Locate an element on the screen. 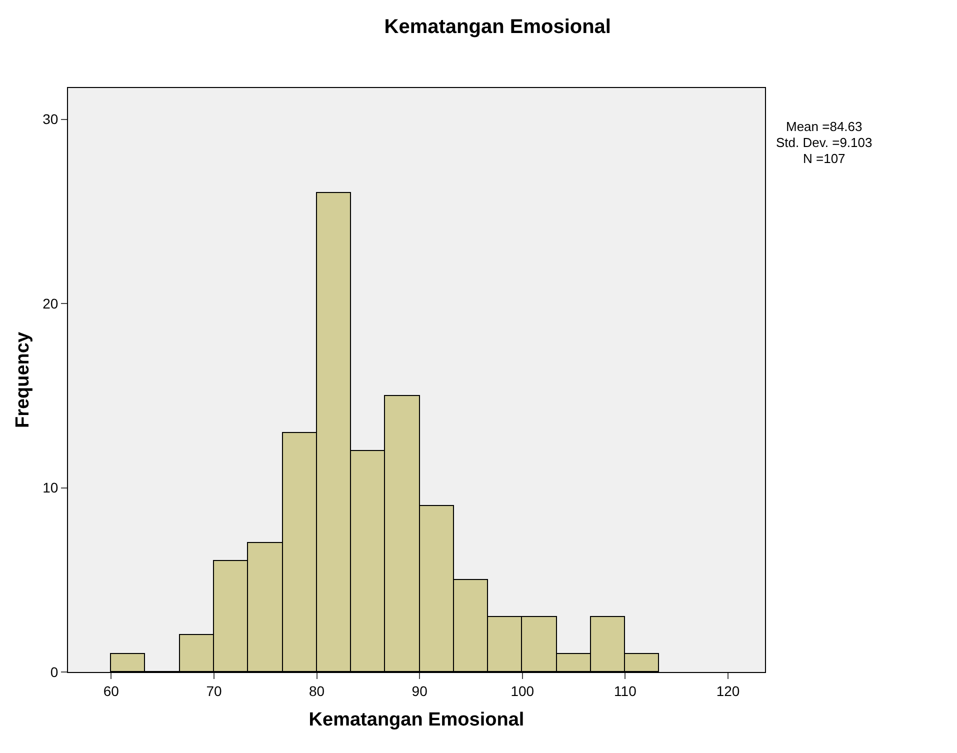  x-tick-label: 60 is located at coordinates (111, 690).